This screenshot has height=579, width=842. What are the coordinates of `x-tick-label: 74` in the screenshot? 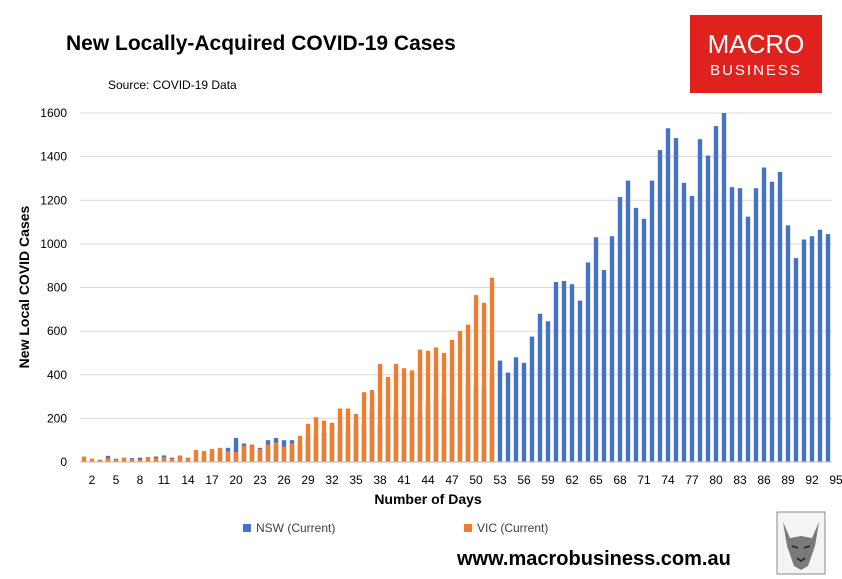 It's located at (668, 480).